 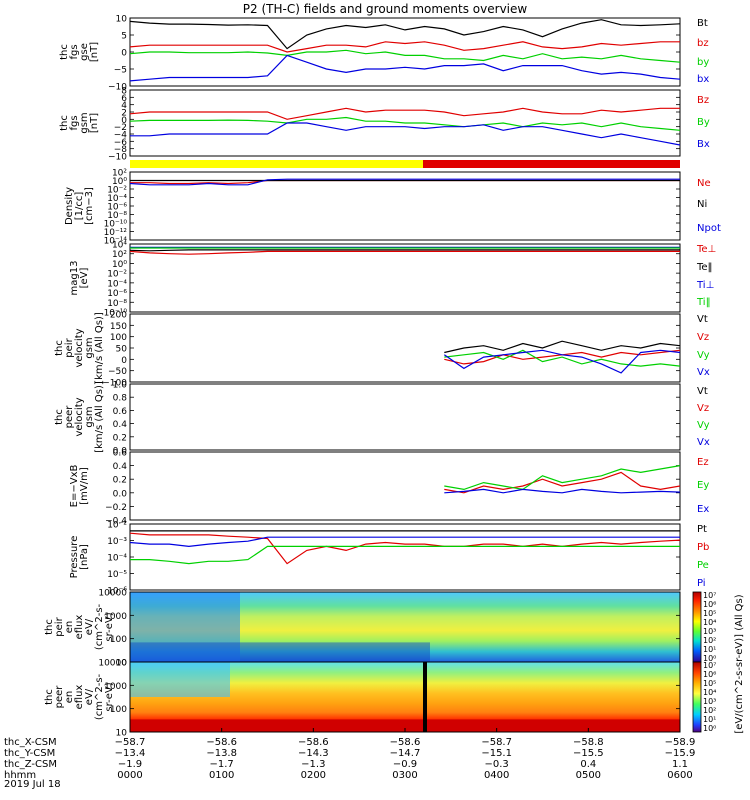 What do you see at coordinates (99, 348) in the screenshot?
I see `ylabel-line: [km/s (All Qs)]` at bounding box center [99, 348].